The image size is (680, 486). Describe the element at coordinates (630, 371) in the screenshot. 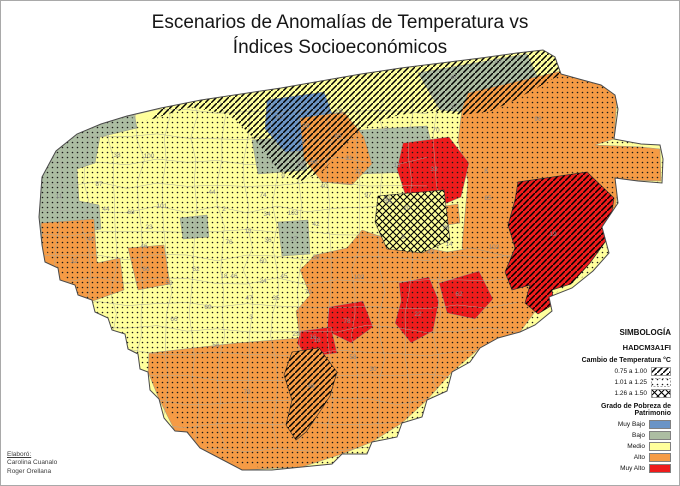

I see `legend-temp-label: 0.75 a 1.00` at that location.